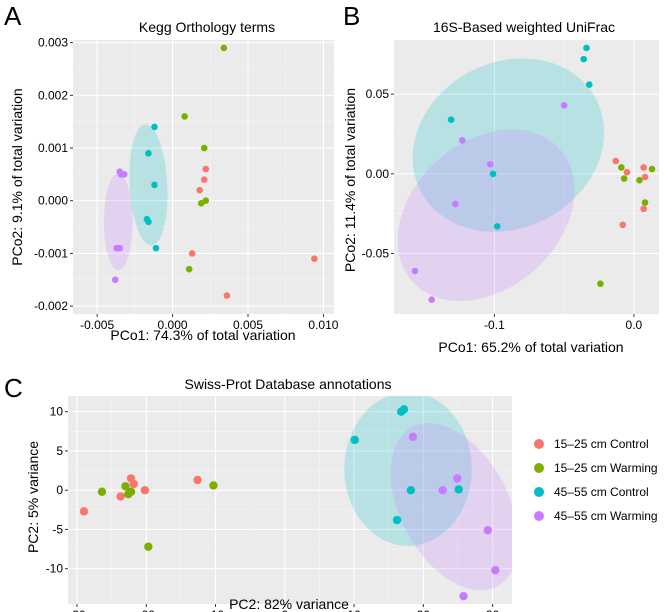 The width and height of the screenshot is (665, 612). What do you see at coordinates (530, 347) in the screenshot?
I see `panel-b-x-axis-label: PCo1: 65.2% of total variation` at bounding box center [530, 347].